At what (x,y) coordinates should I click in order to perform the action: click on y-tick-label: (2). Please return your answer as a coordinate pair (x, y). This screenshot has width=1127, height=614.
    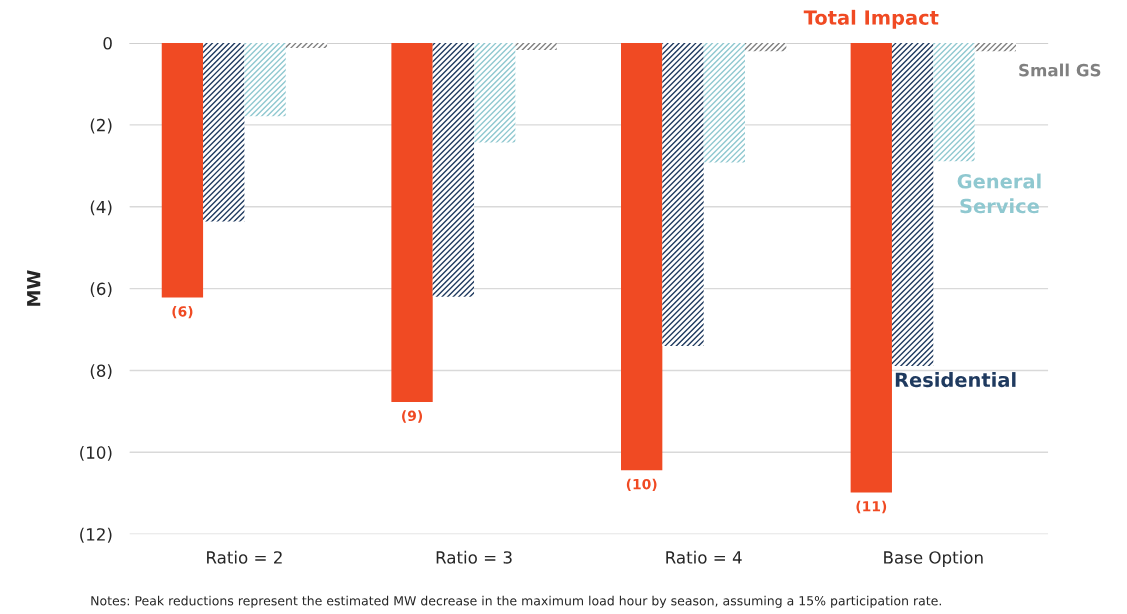
    Looking at the image, I should click on (101, 126).